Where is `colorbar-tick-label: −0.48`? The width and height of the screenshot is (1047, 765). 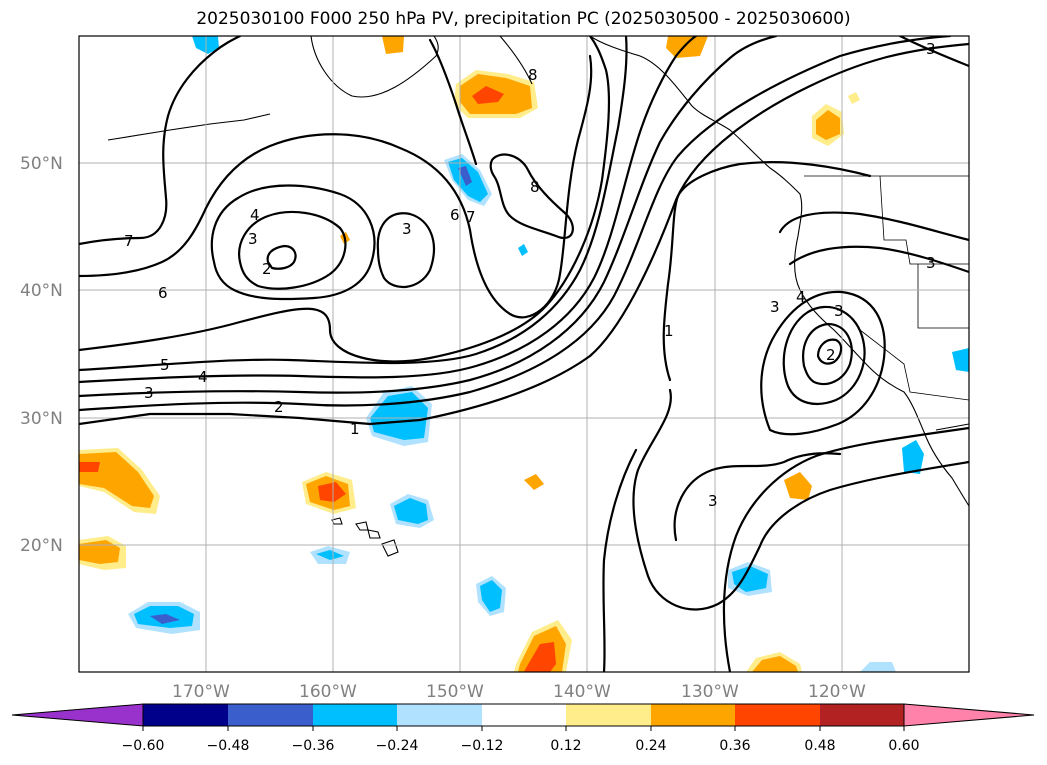 colorbar-tick-label: −0.48 is located at coordinates (228, 746).